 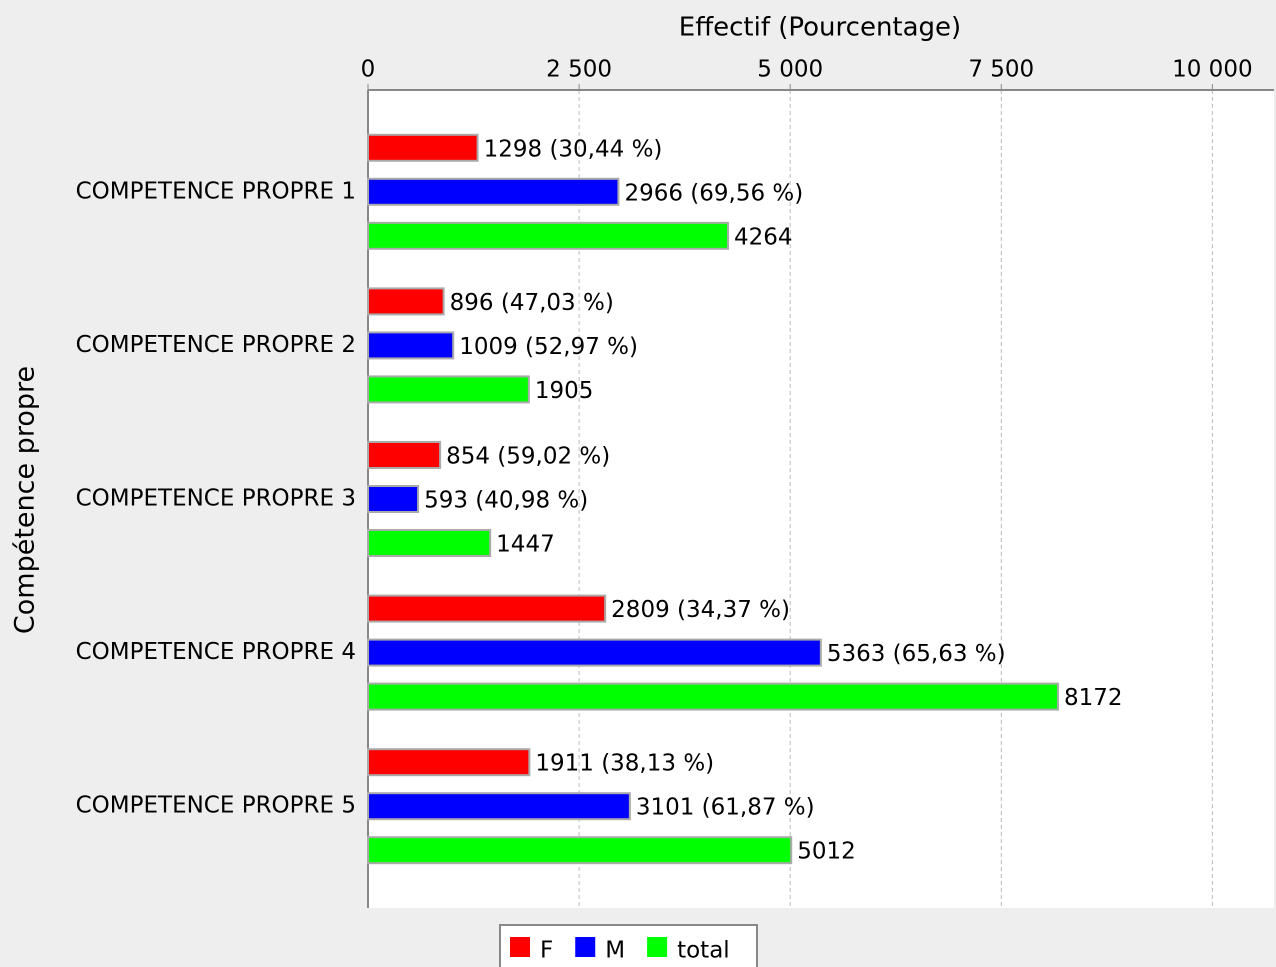 I want to click on x-tick-label: 2 500, so click(x=579, y=70).